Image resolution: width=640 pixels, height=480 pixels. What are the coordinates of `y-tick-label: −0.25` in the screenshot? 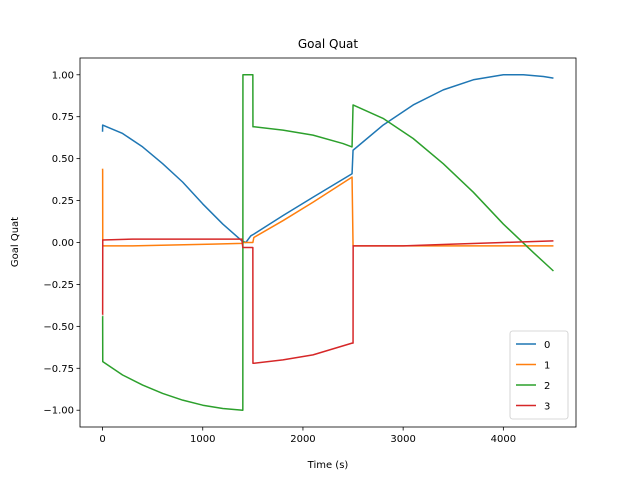 It's located at (58, 285).